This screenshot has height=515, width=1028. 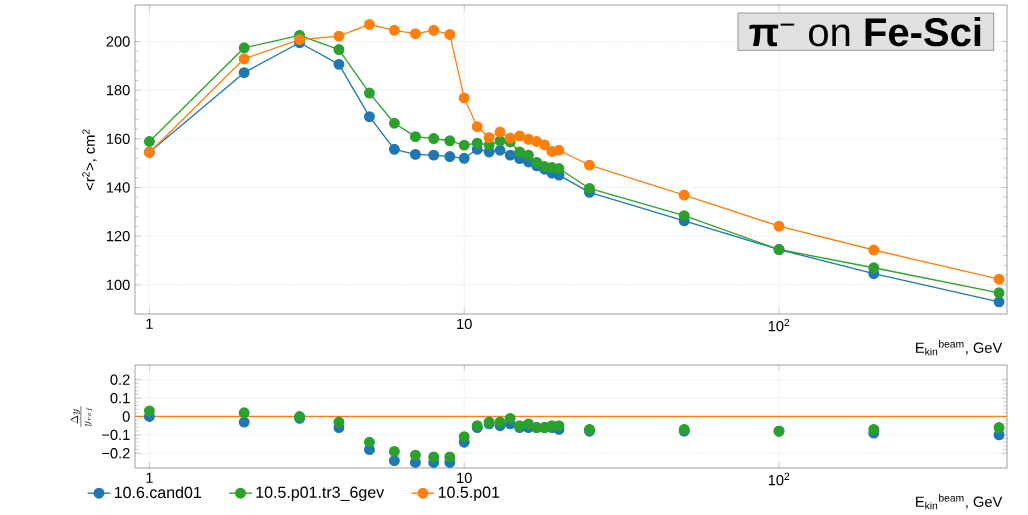 I want to click on y-tick-label: 0.1, so click(x=120, y=398).